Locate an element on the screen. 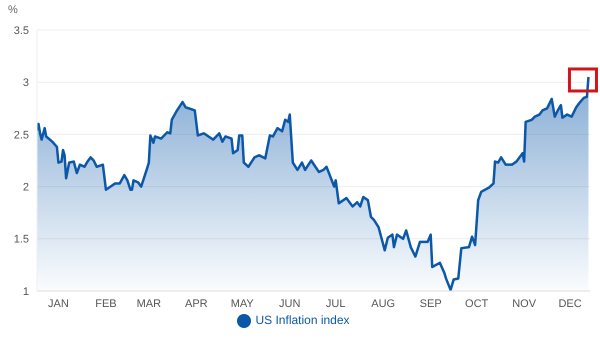 This screenshot has height=348, width=600. x-tick-label: APR is located at coordinates (196, 304).